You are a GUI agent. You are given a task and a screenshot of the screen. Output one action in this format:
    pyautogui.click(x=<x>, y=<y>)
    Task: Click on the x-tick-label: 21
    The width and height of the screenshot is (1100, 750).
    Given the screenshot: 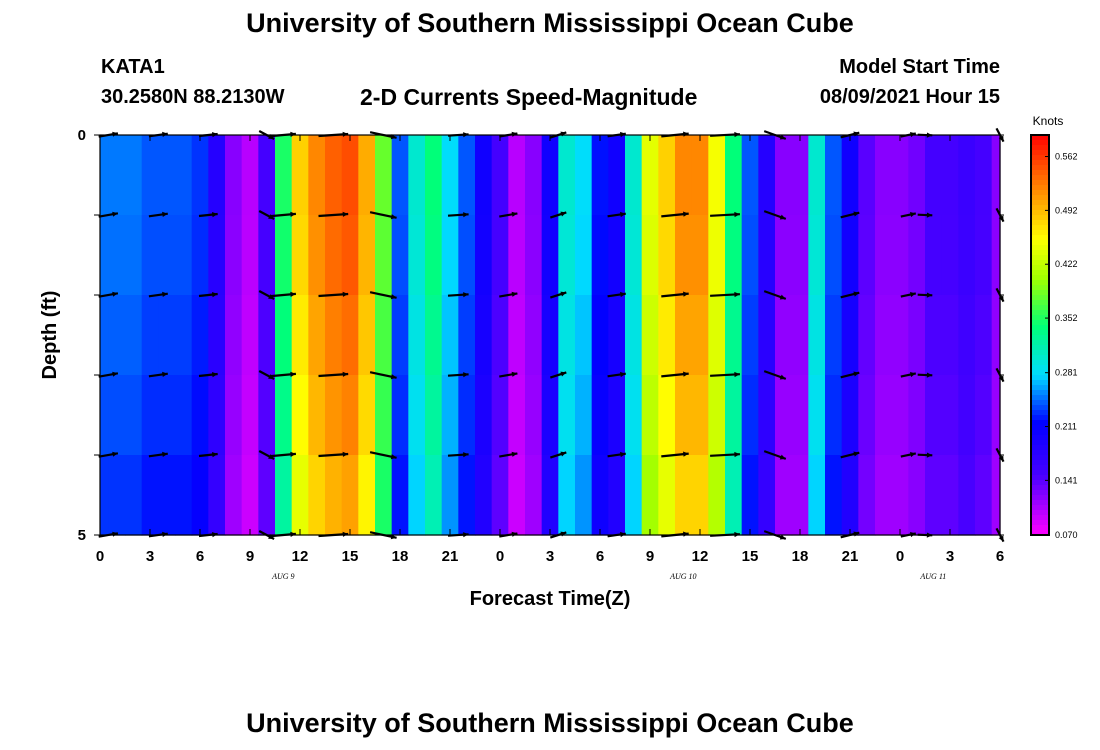 What is the action you would take?
    pyautogui.click(x=850, y=556)
    